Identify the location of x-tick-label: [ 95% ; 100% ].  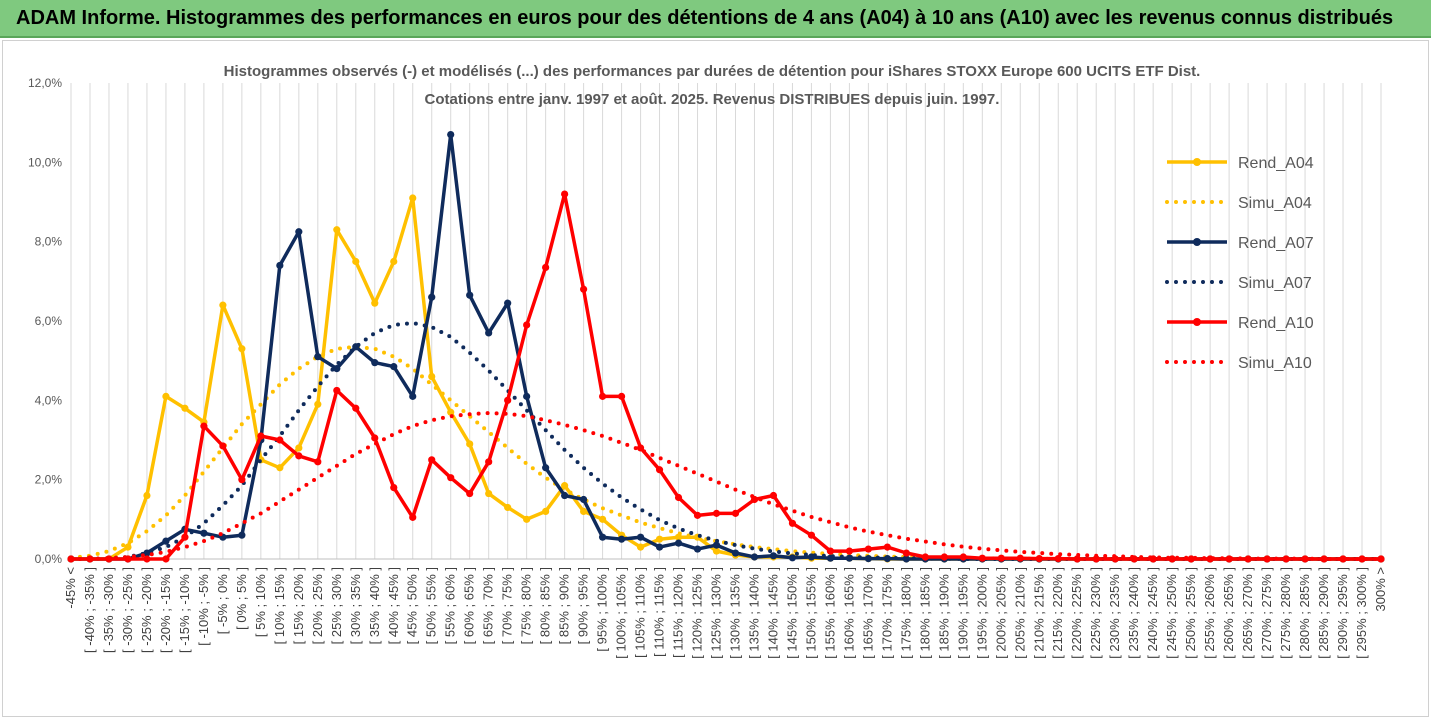
(602, 609).